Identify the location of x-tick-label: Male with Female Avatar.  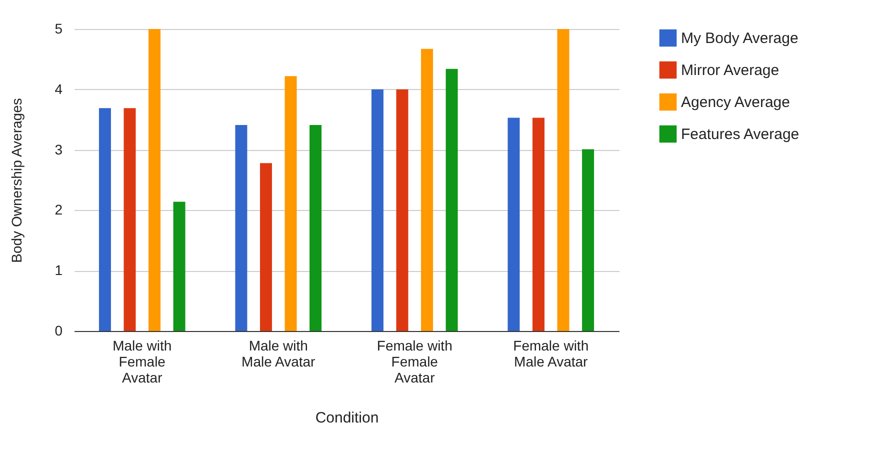
(142, 362).